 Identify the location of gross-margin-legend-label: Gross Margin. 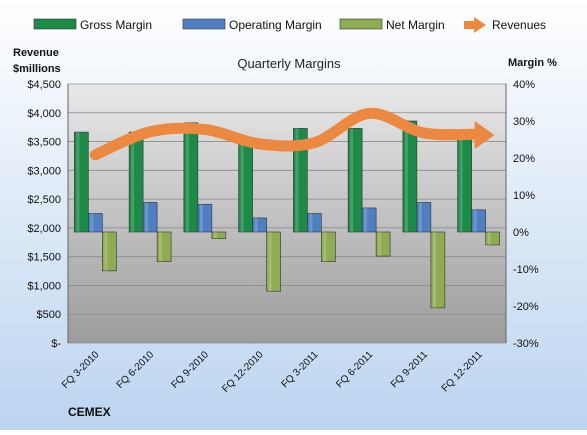
(116, 25).